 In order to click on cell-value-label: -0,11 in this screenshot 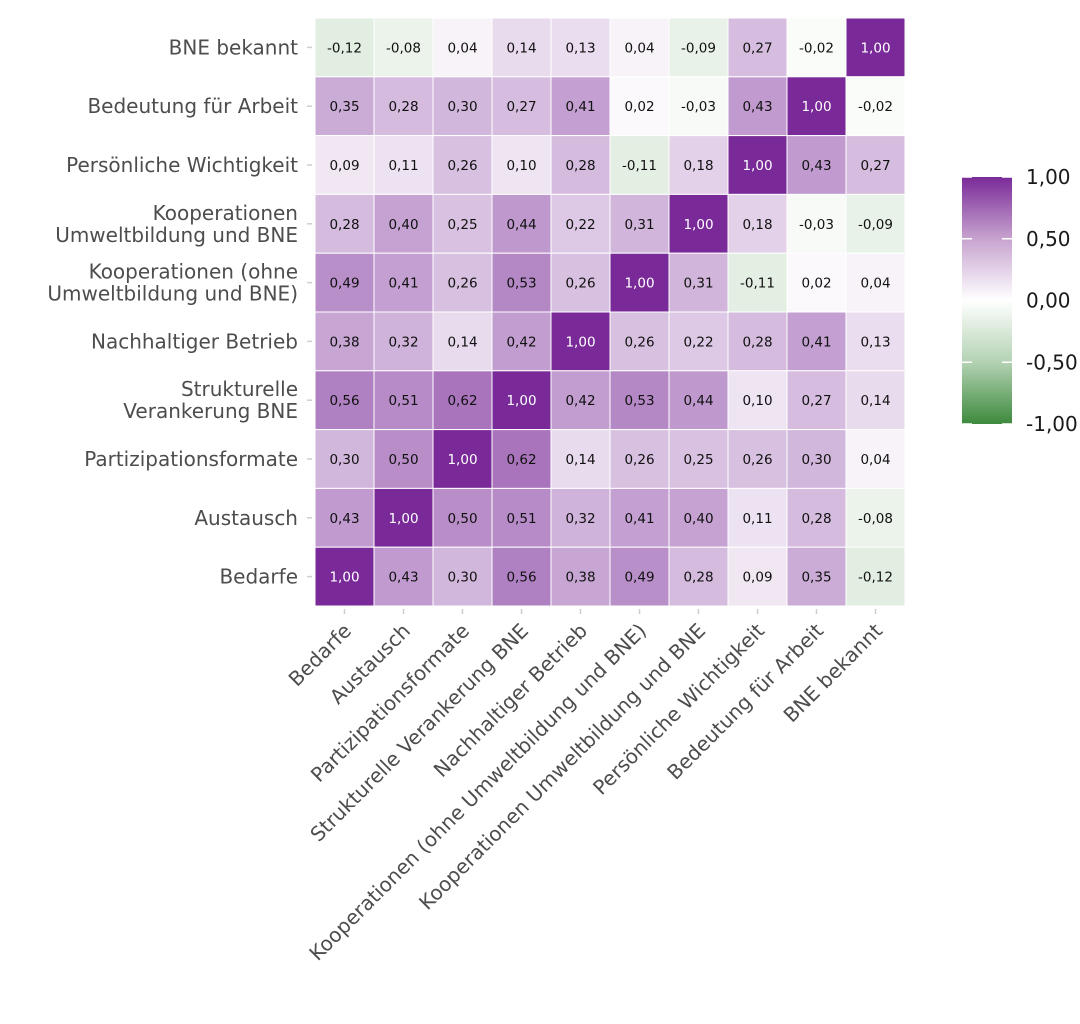, I will do `click(639, 166)`.